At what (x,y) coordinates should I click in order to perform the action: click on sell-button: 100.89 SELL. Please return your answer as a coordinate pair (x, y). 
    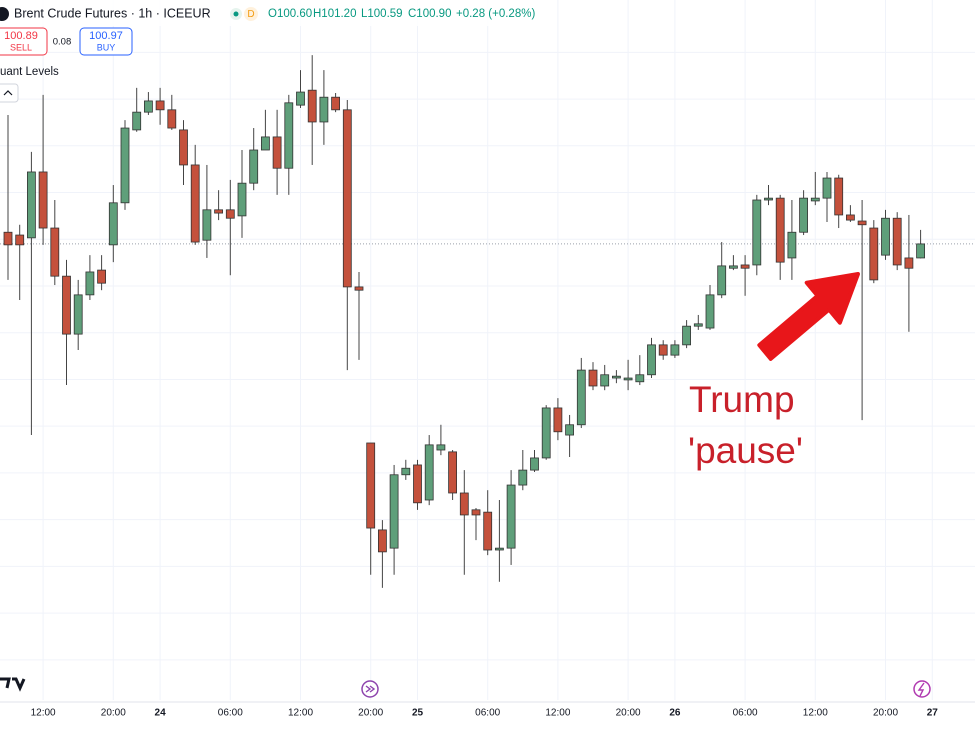
    Looking at the image, I should click on (24, 41).